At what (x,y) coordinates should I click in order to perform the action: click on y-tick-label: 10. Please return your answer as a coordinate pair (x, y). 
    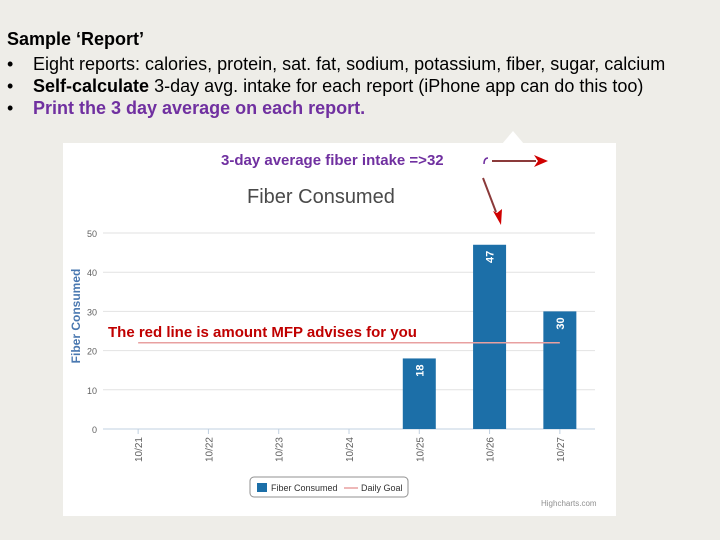
    Looking at the image, I should click on (92, 391).